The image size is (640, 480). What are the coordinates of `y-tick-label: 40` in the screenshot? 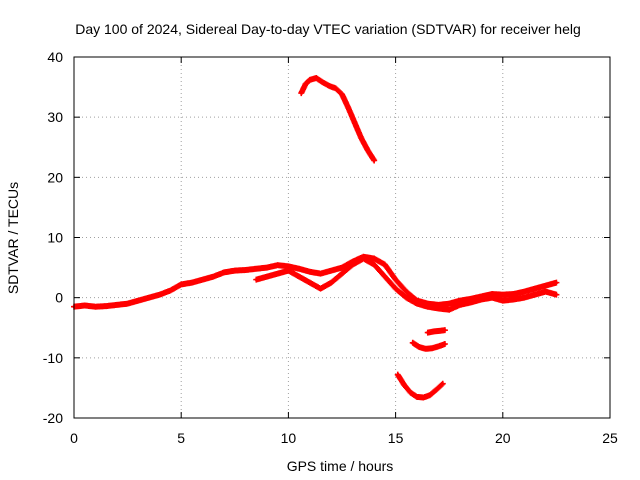 It's located at (55, 57).